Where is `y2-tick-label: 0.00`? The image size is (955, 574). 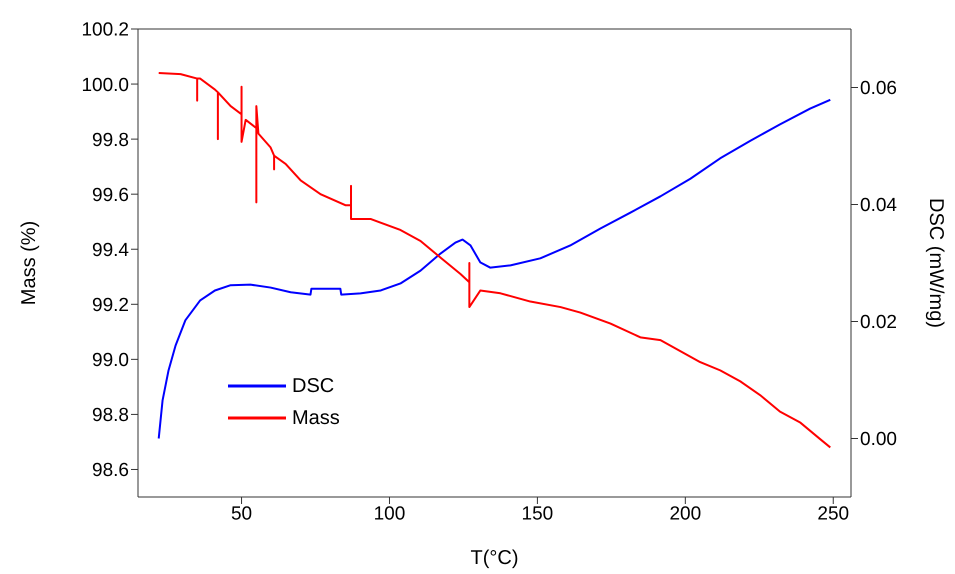
y2-tick-label: 0.00 is located at coordinates (878, 439).